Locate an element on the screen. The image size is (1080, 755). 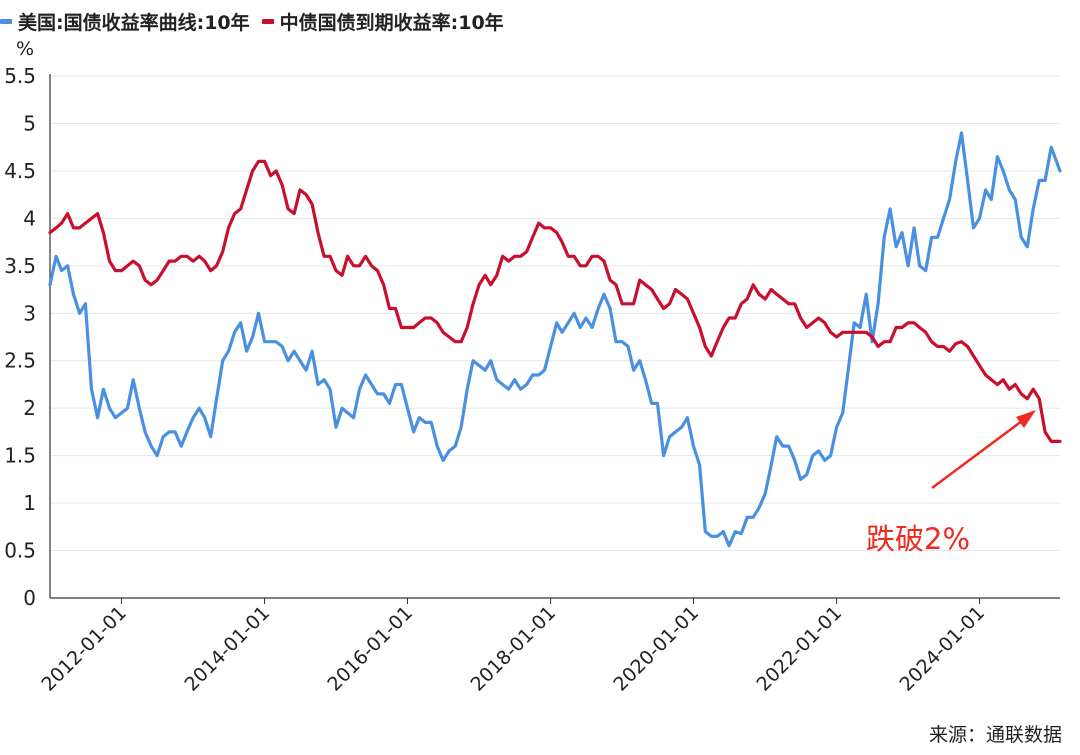
y-tick-label: 0 is located at coordinates (29, 598).